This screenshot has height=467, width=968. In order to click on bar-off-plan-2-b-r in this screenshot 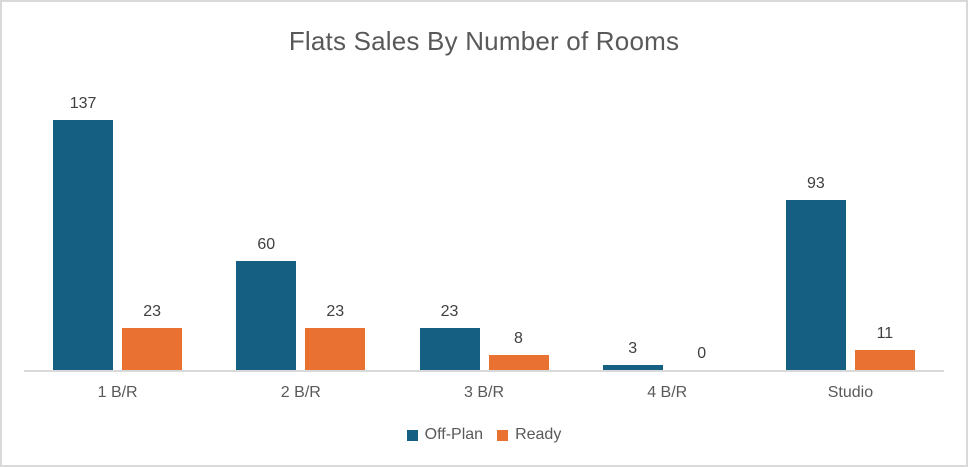, I will do `click(266, 315)`.